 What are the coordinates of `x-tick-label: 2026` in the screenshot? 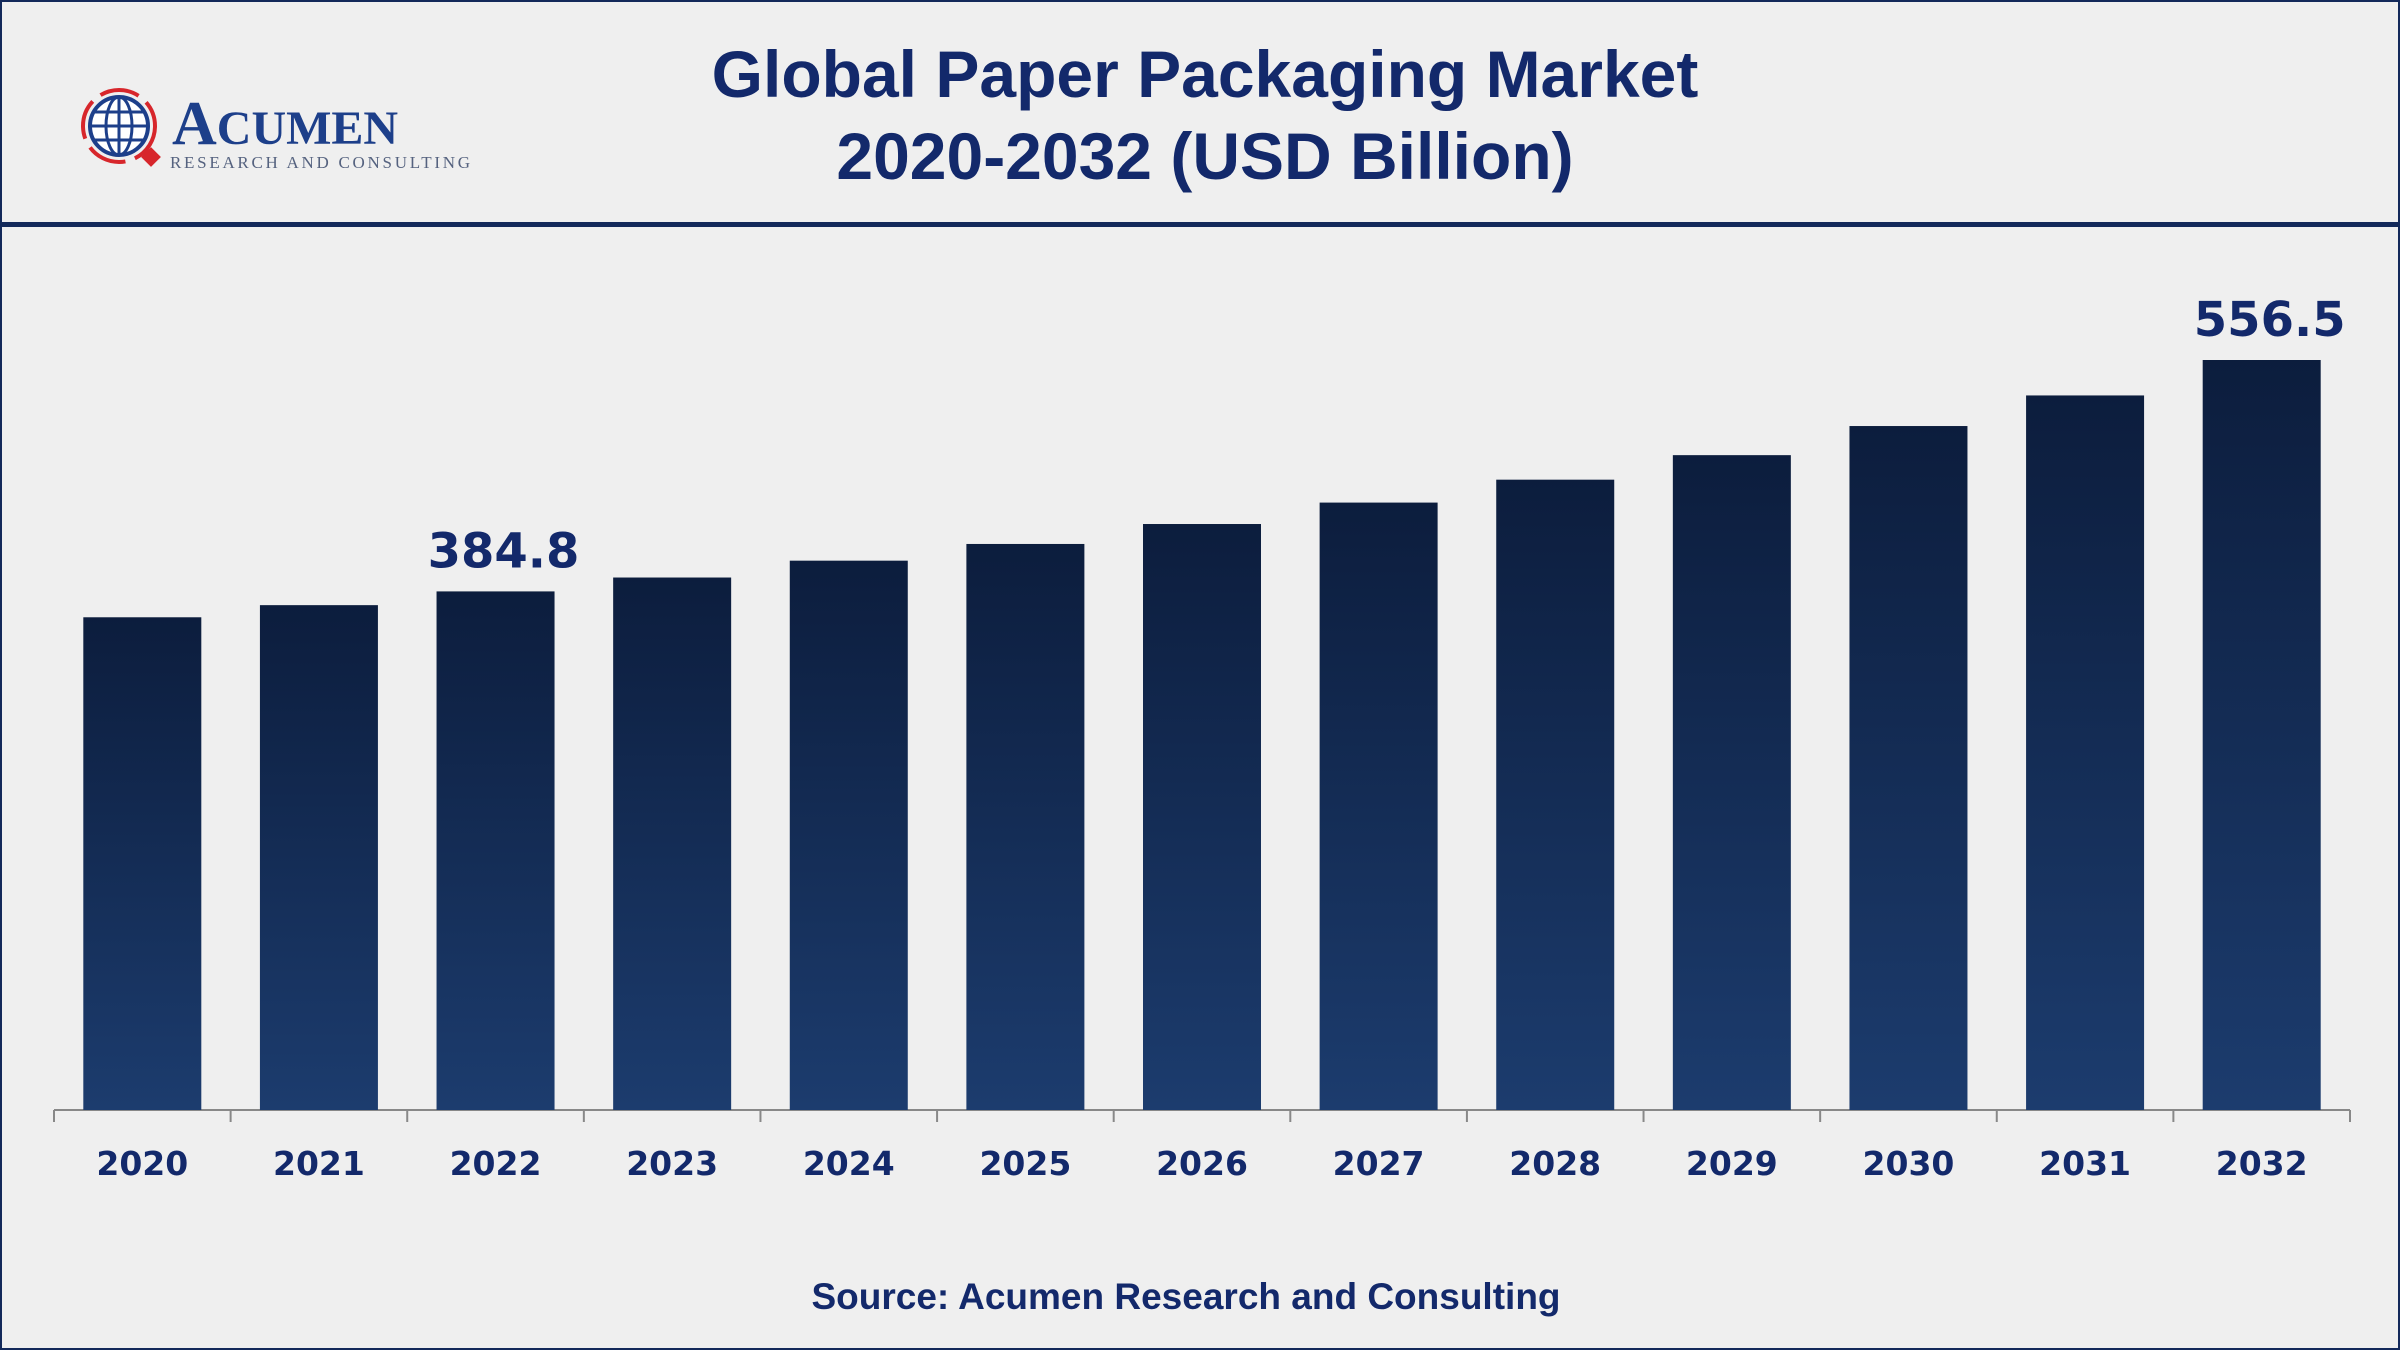 It's located at (1202, 1163).